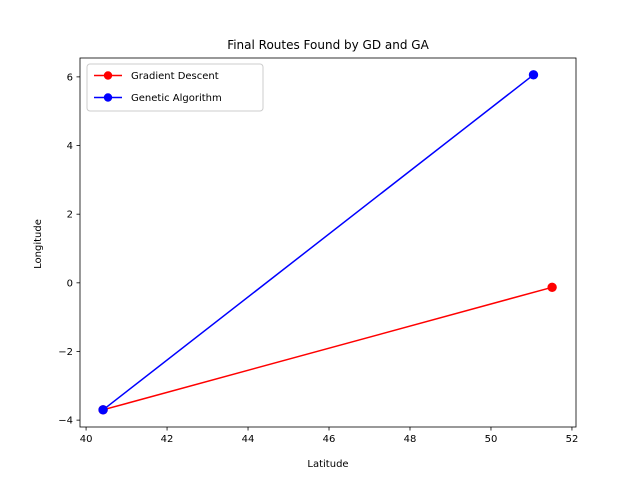  Describe the element at coordinates (70, 77) in the screenshot. I see `y-tick-label: 6` at that location.